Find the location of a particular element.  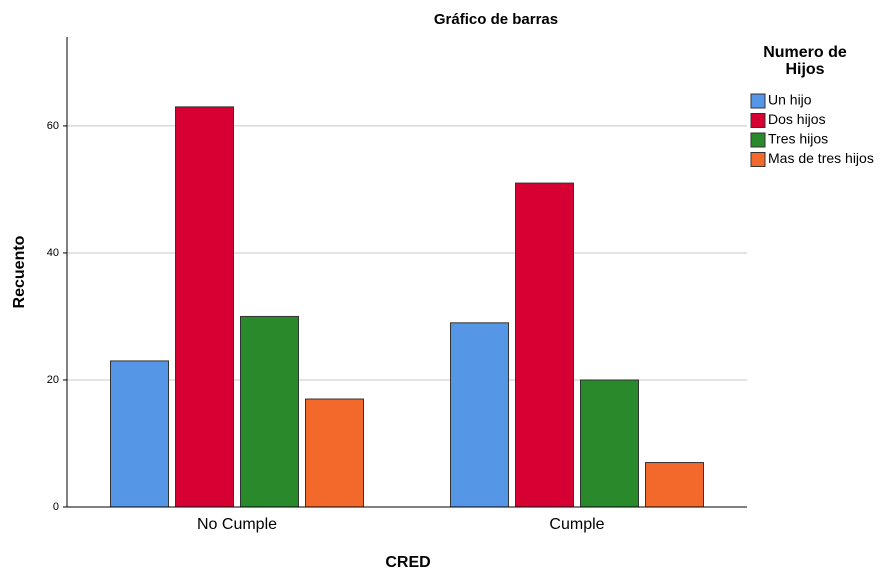

y-tick-label: 0 is located at coordinates (56, 507).